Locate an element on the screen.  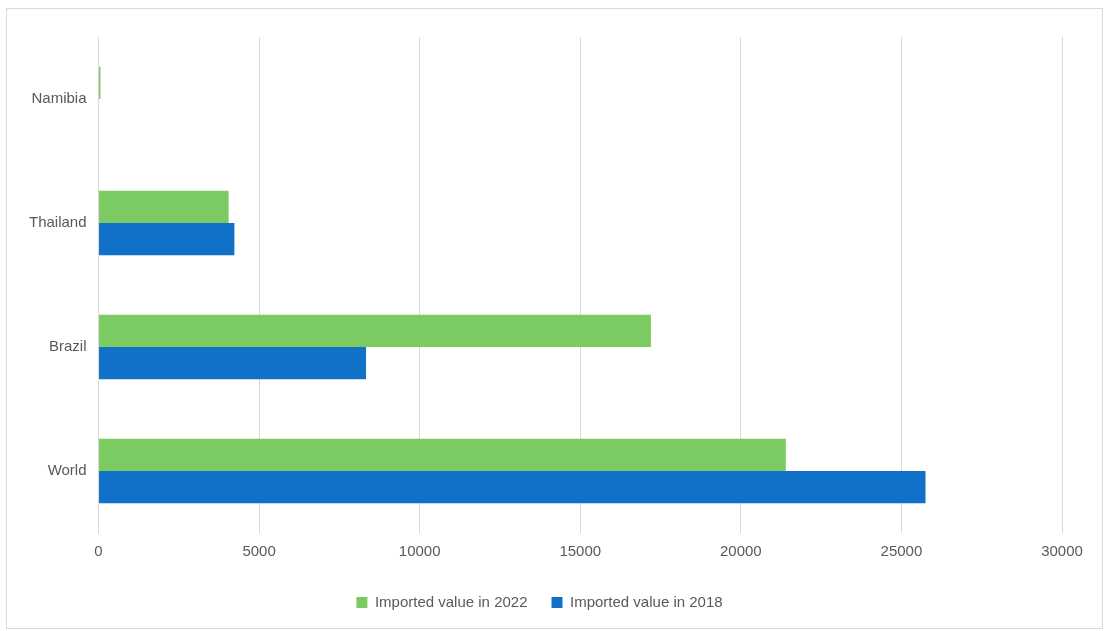
x-tick-label: 20000 is located at coordinates (740, 551).